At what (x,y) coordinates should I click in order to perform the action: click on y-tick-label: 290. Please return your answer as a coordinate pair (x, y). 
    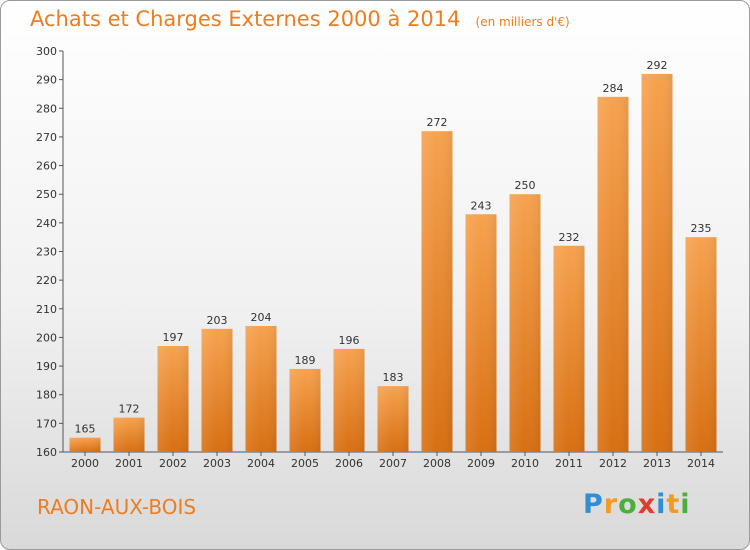
    Looking at the image, I should click on (46, 80).